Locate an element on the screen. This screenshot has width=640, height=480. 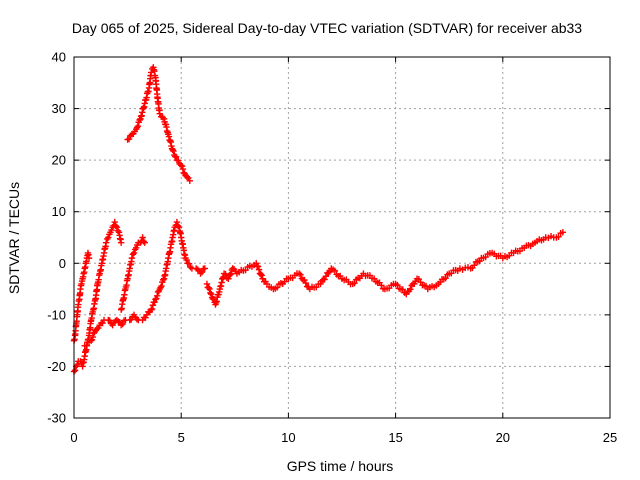
y-tick-label: 20 is located at coordinates (59, 160).